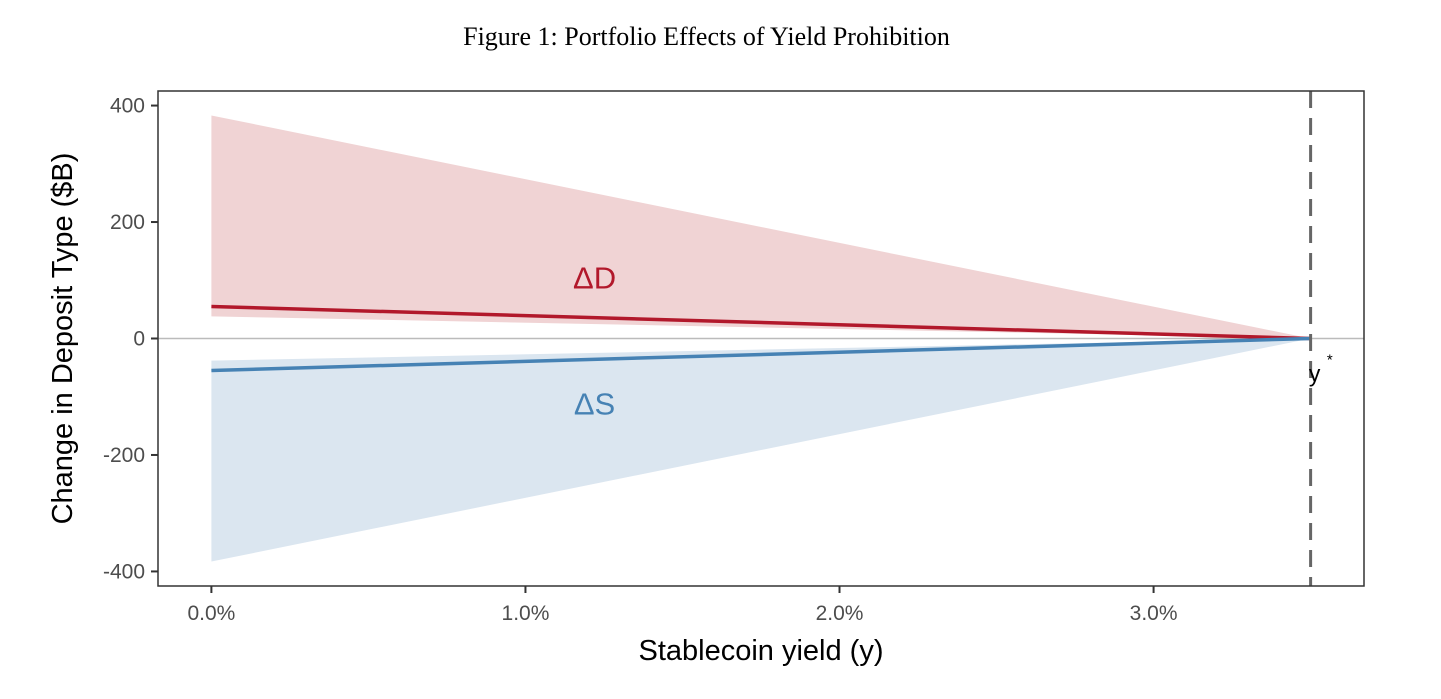 The height and width of the screenshot is (699, 1441). What do you see at coordinates (127, 106) in the screenshot?
I see `y-tick-label: 400` at bounding box center [127, 106].